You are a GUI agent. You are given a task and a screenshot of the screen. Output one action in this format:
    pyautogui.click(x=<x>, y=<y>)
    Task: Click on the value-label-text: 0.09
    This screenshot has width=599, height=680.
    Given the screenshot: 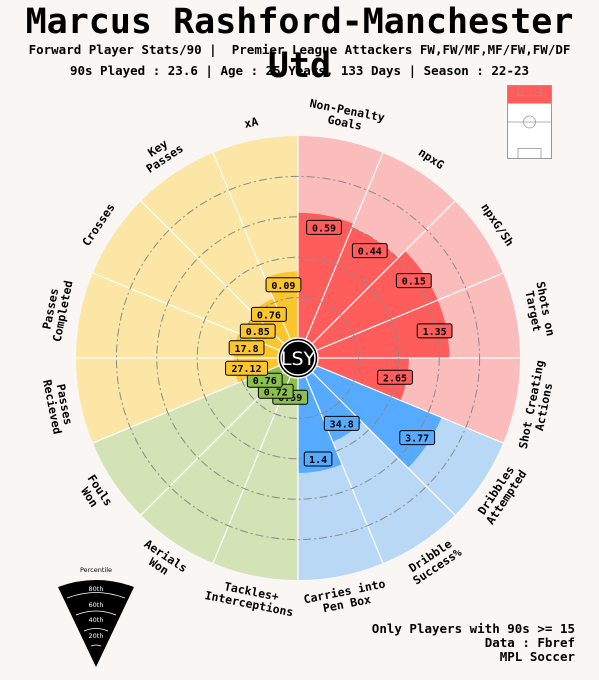 What is the action you would take?
    pyautogui.click(x=283, y=286)
    